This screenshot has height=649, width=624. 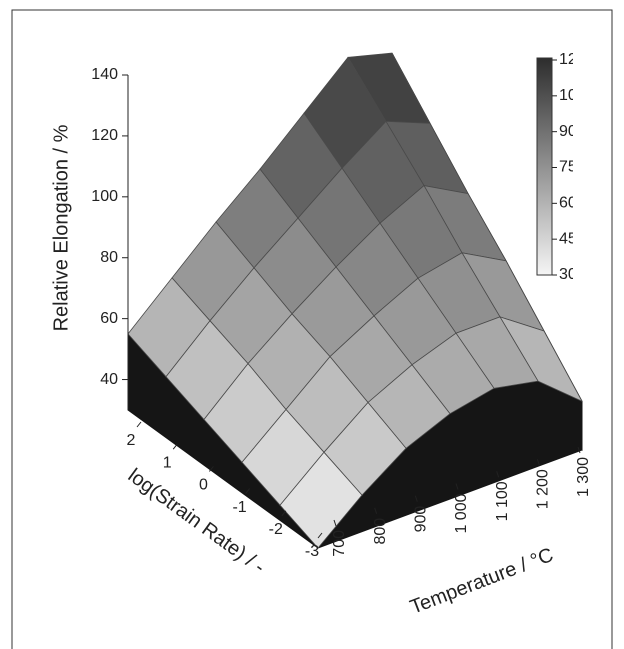 I want to click on colorbar-tick-label: 45, so click(x=568, y=238).